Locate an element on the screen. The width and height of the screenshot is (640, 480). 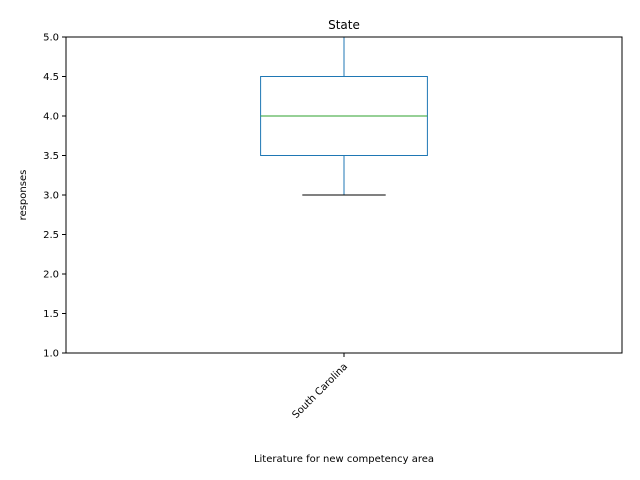
y-tick-label: 4.0 is located at coordinates (51, 117).